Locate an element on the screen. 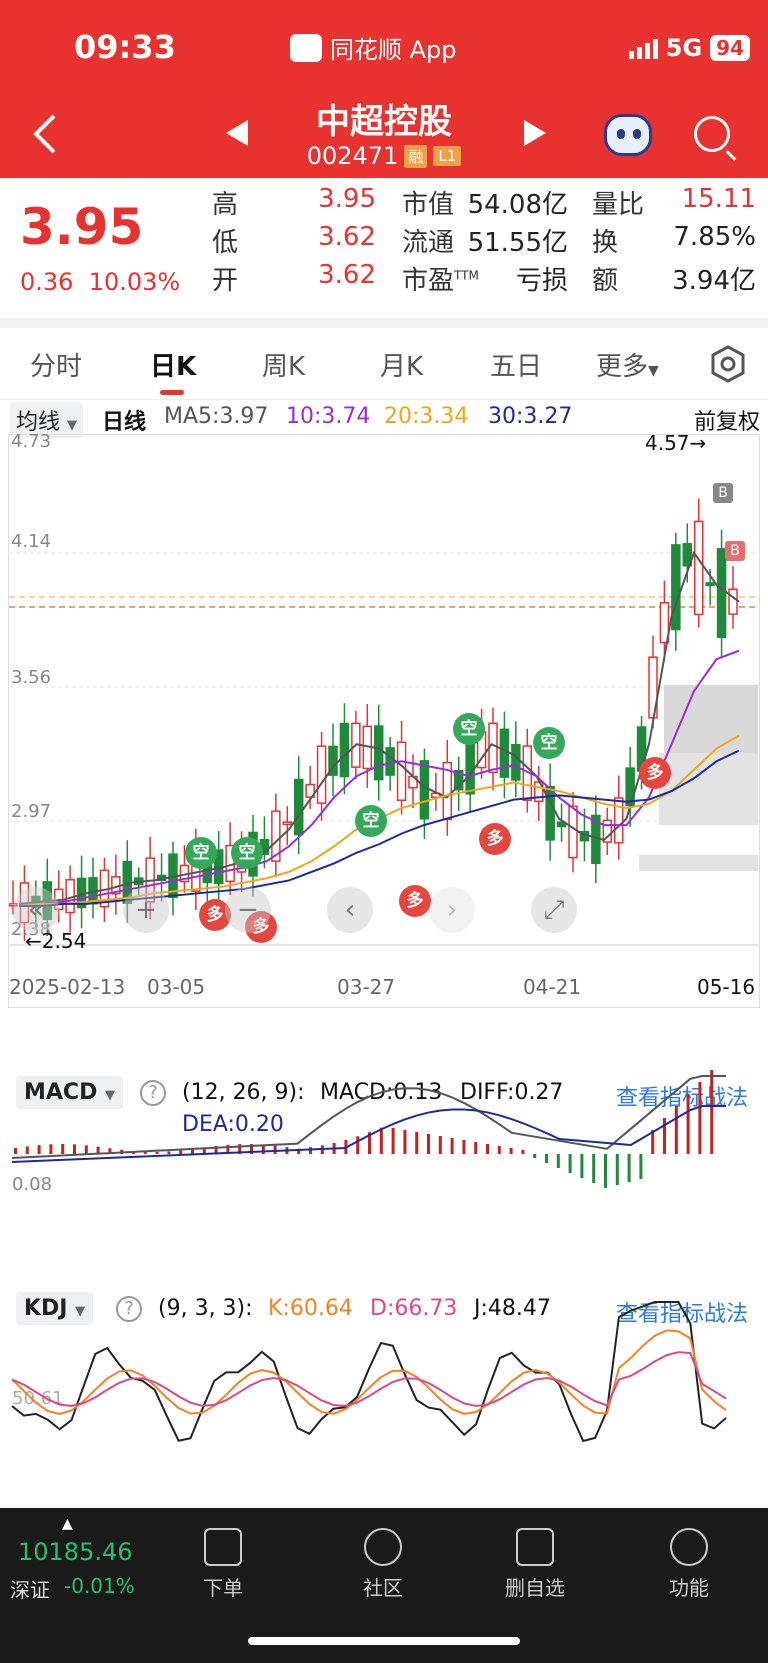 This screenshot has width=768, height=1663. volume-ratio-value: 15.11 is located at coordinates (718, 199).